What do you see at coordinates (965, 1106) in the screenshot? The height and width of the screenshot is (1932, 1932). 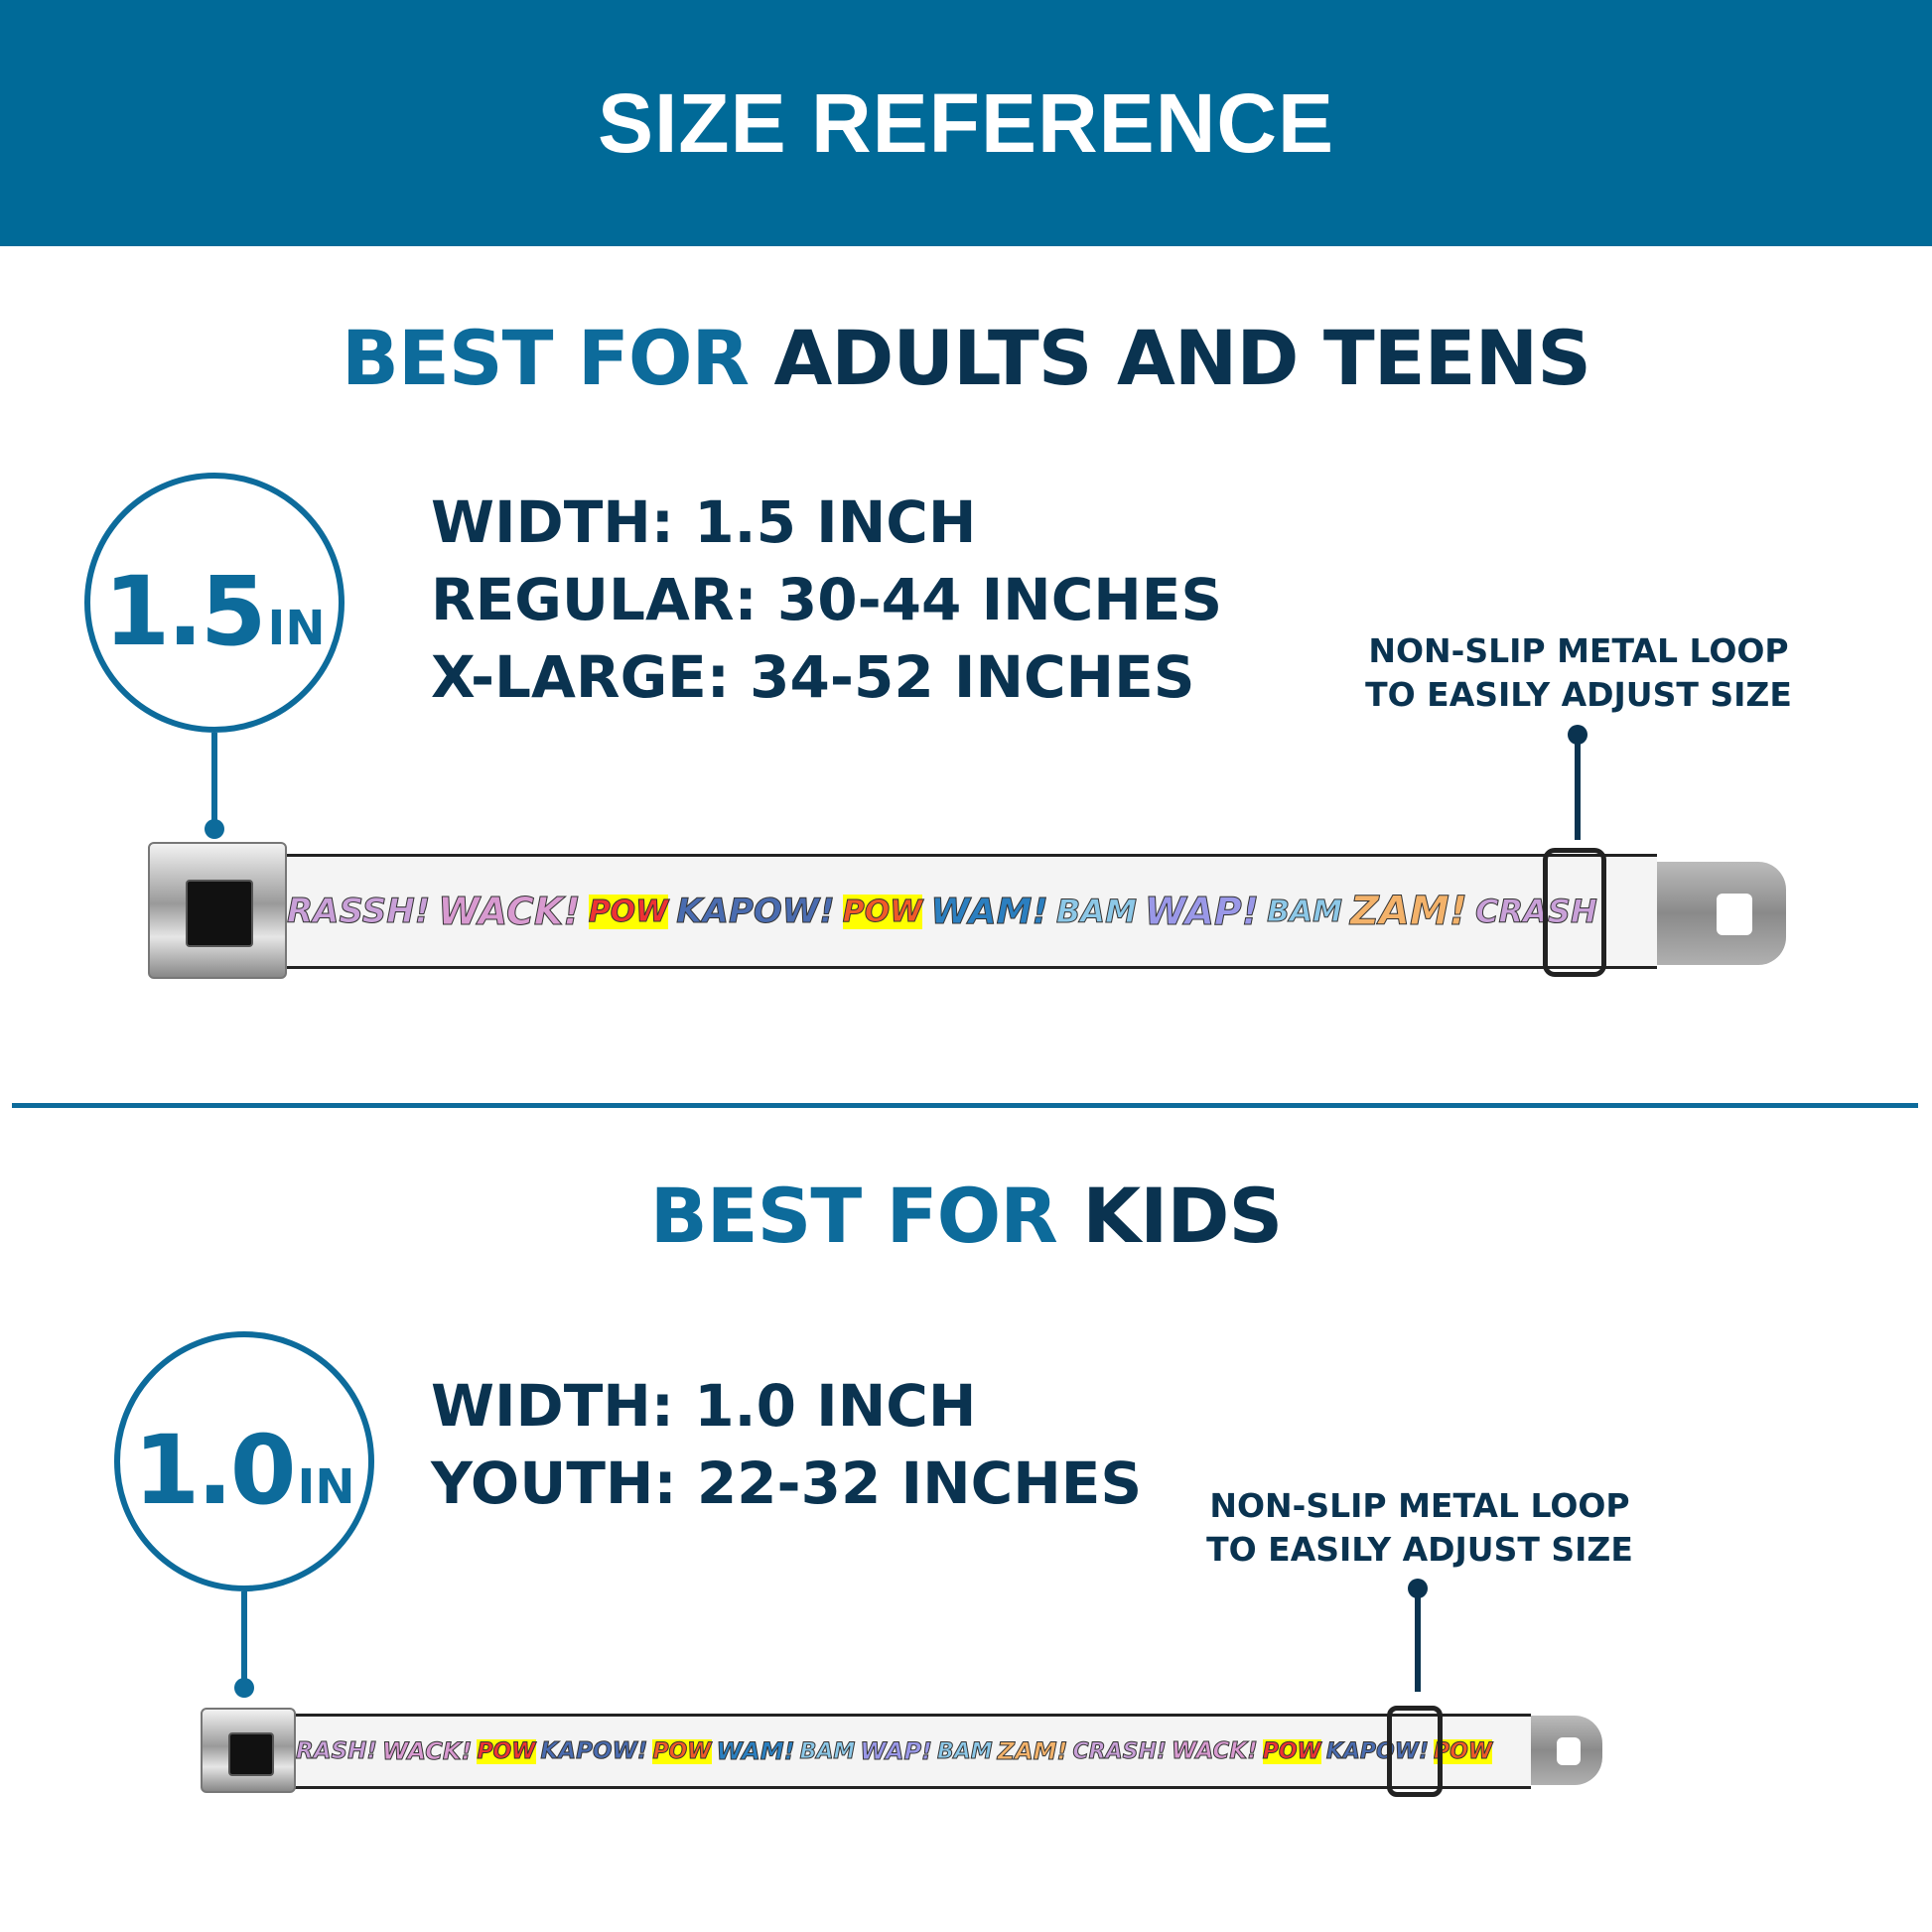 I see `section-divider` at bounding box center [965, 1106].